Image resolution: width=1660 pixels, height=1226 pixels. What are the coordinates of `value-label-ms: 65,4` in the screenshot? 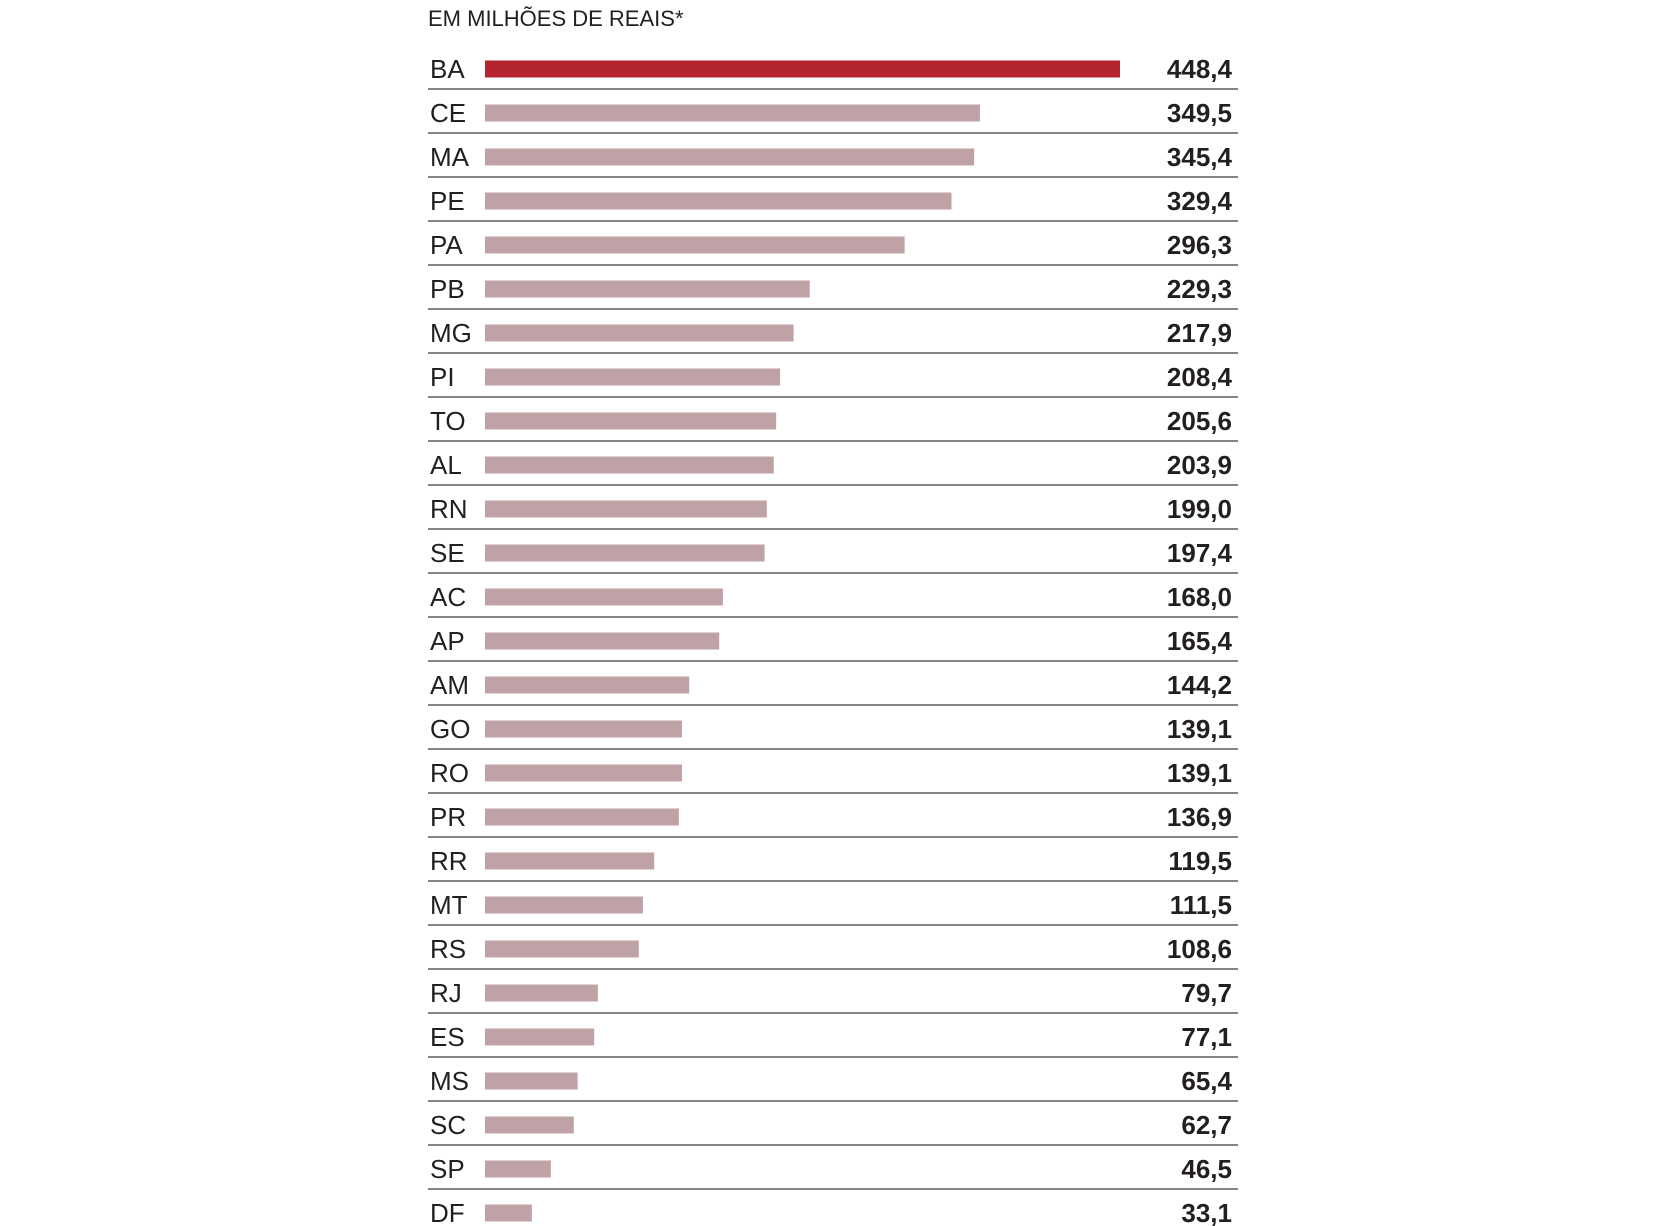 It's located at (1206, 1081).